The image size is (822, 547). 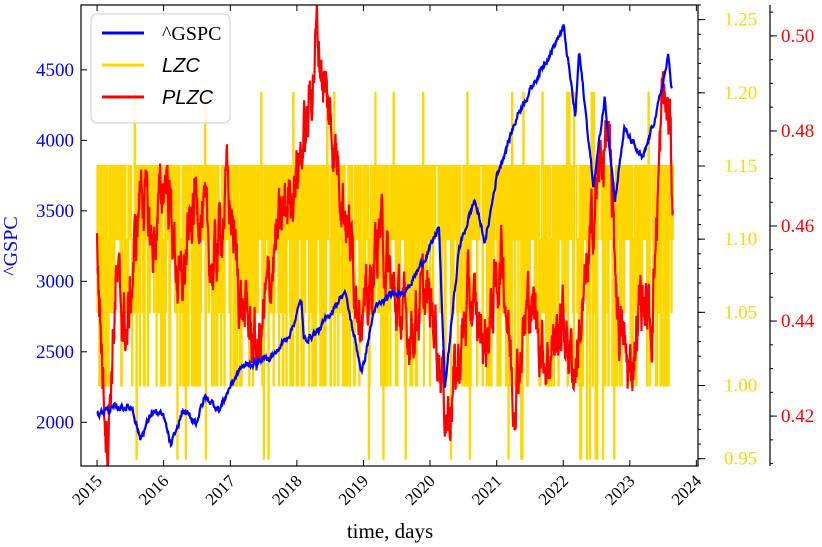 I want to click on x-axis-label: time, days, so click(x=390, y=531).